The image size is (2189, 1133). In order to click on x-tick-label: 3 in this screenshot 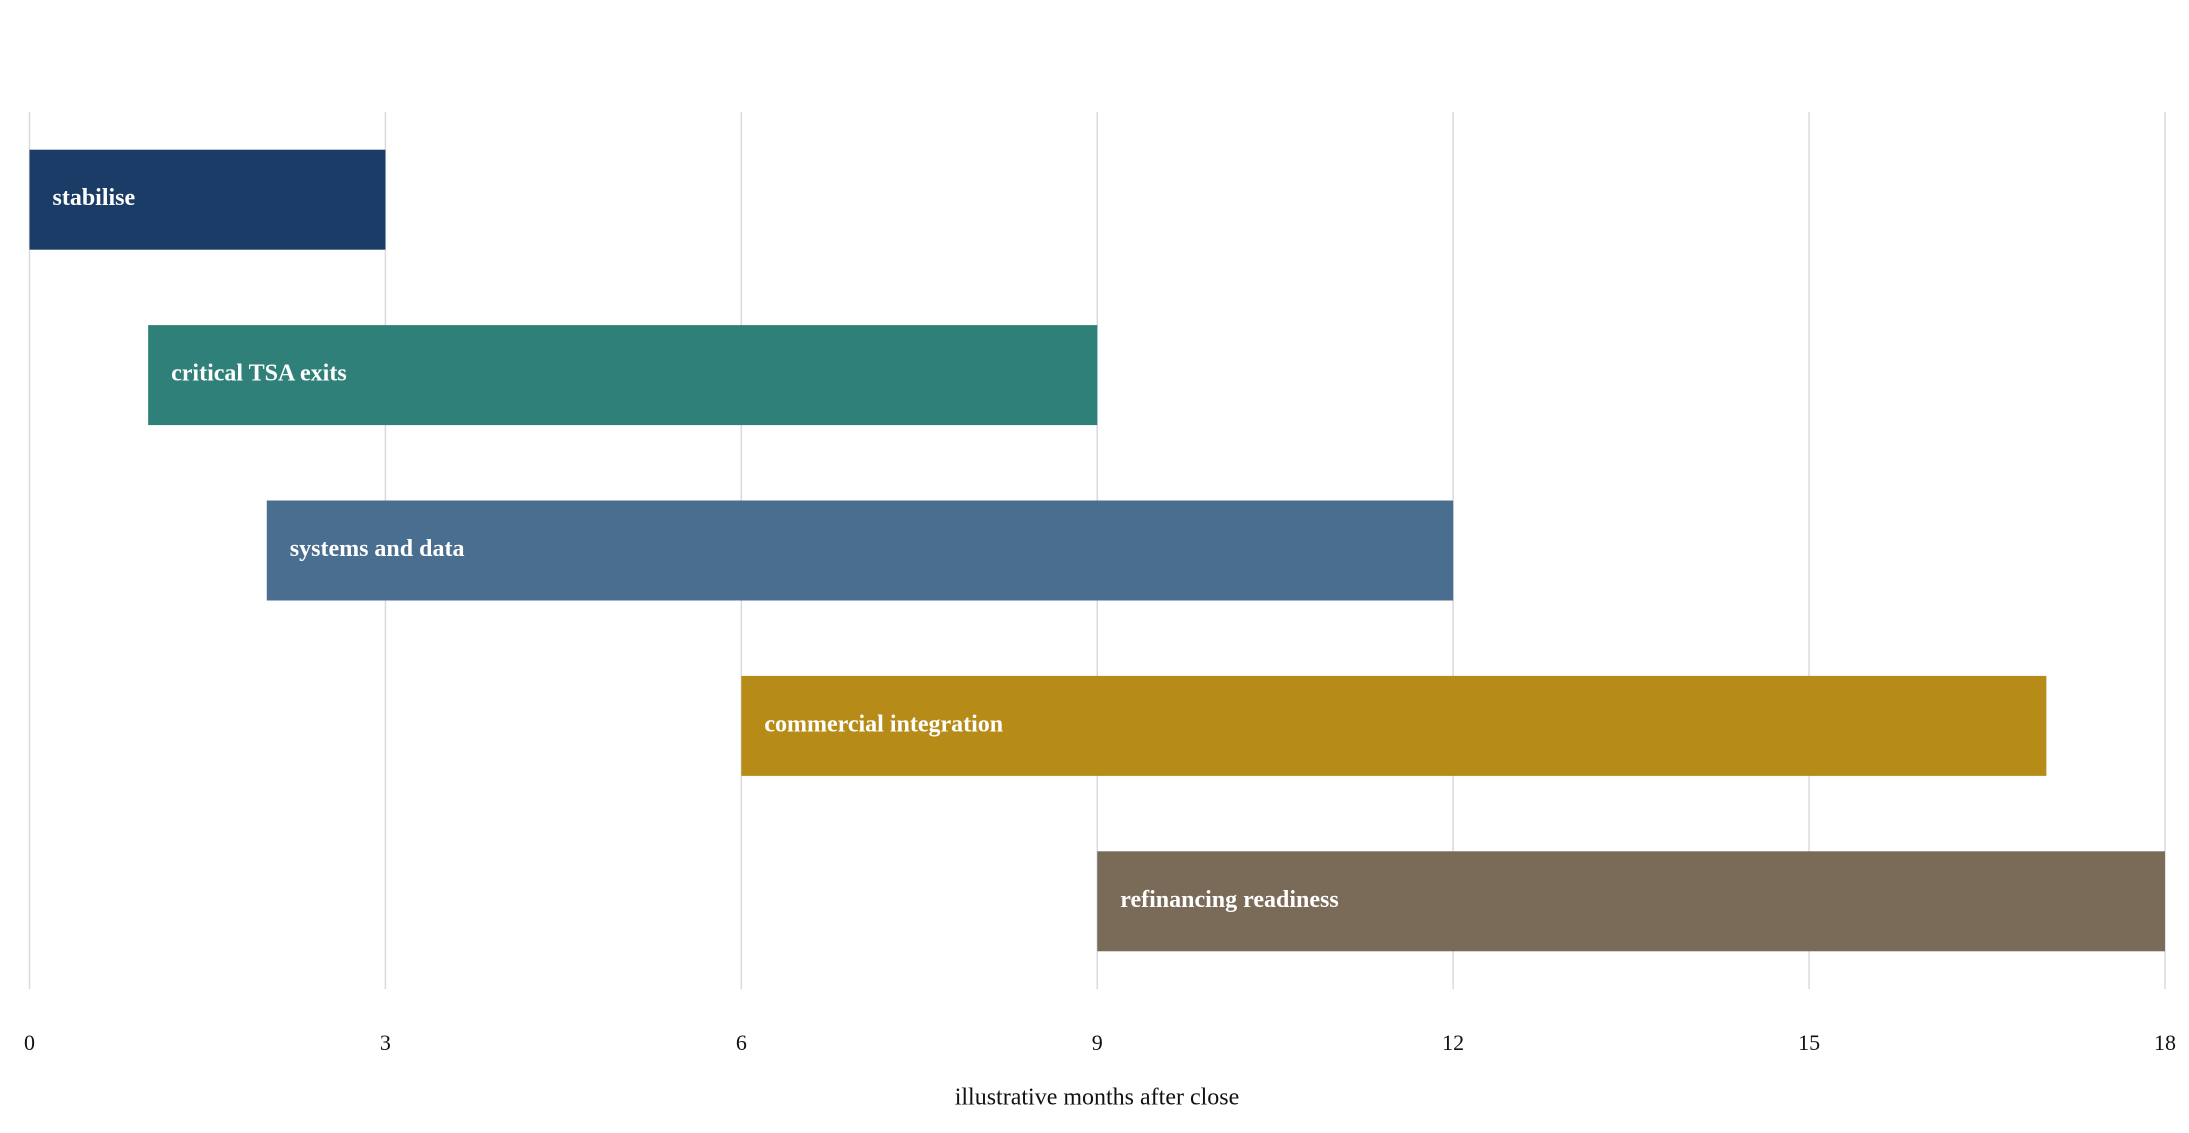, I will do `click(385, 1042)`.